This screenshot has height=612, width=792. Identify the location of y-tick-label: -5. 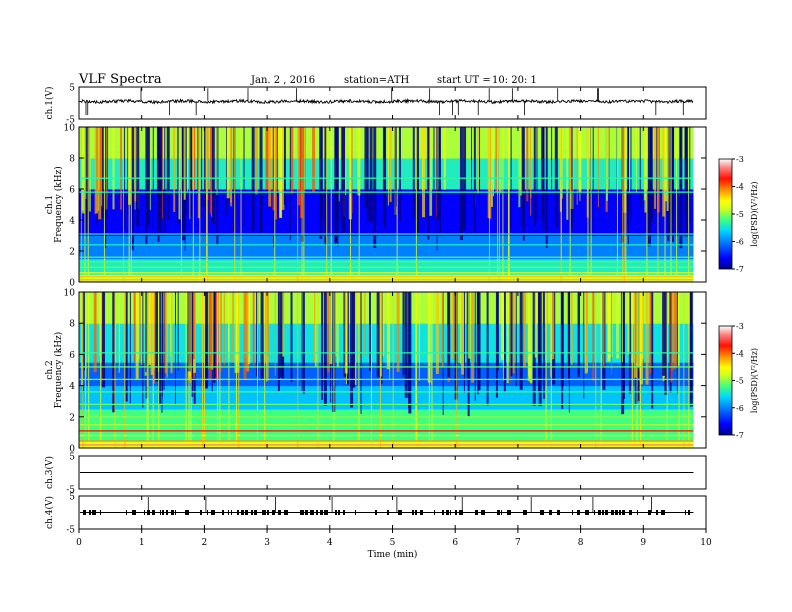
(70, 491).